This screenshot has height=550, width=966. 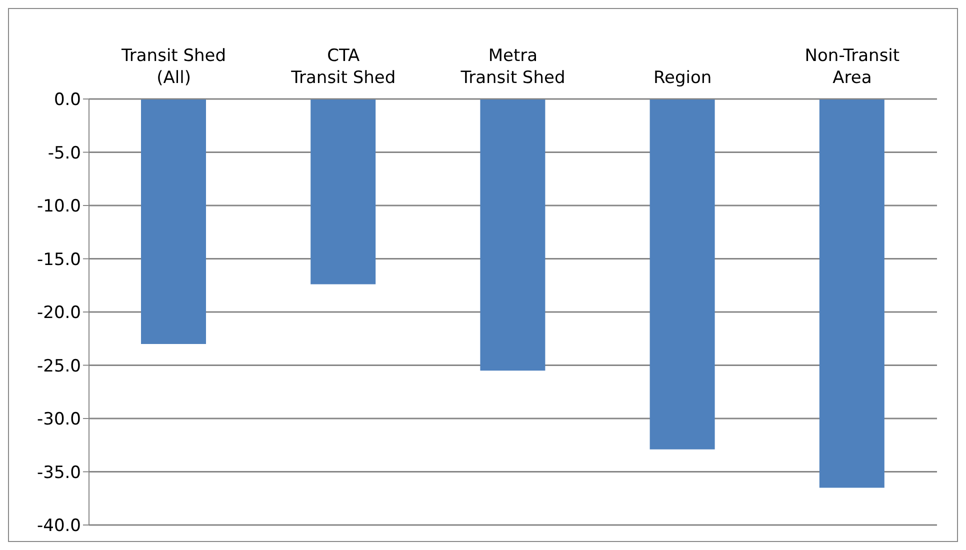 I want to click on x-tick-label: Transit Shed (All), so click(x=173, y=67).